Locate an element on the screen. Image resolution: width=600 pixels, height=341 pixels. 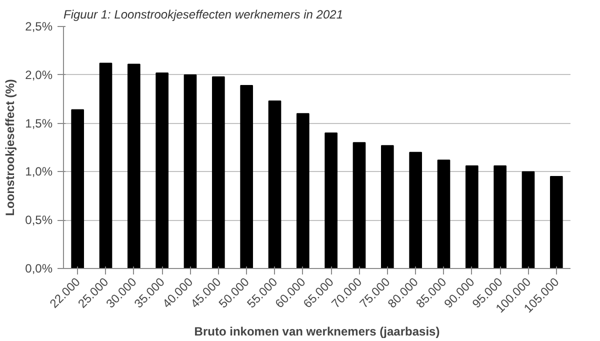
y-tick-label: 2,0% is located at coordinates (39, 75).